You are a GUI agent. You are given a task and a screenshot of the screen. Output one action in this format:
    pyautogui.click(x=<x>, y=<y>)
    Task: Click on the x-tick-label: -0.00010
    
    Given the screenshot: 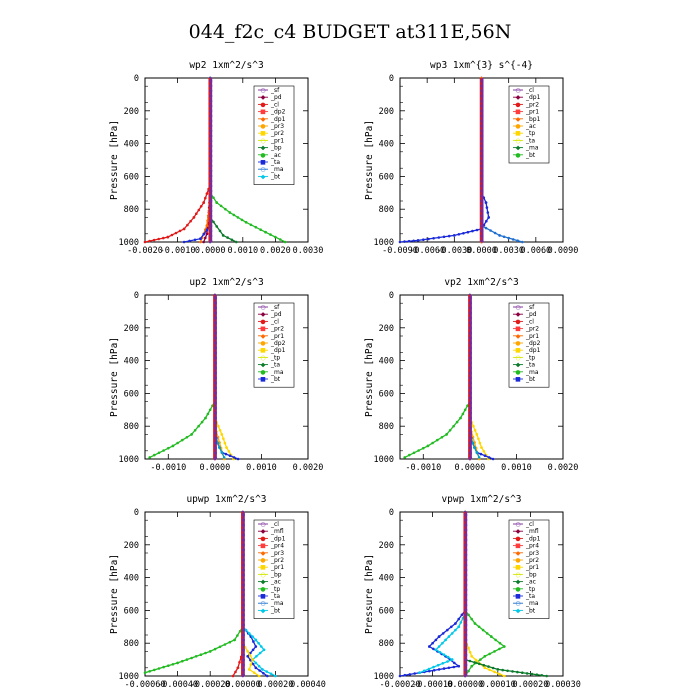 What is the action you would take?
    pyautogui.click(x=432, y=685)
    